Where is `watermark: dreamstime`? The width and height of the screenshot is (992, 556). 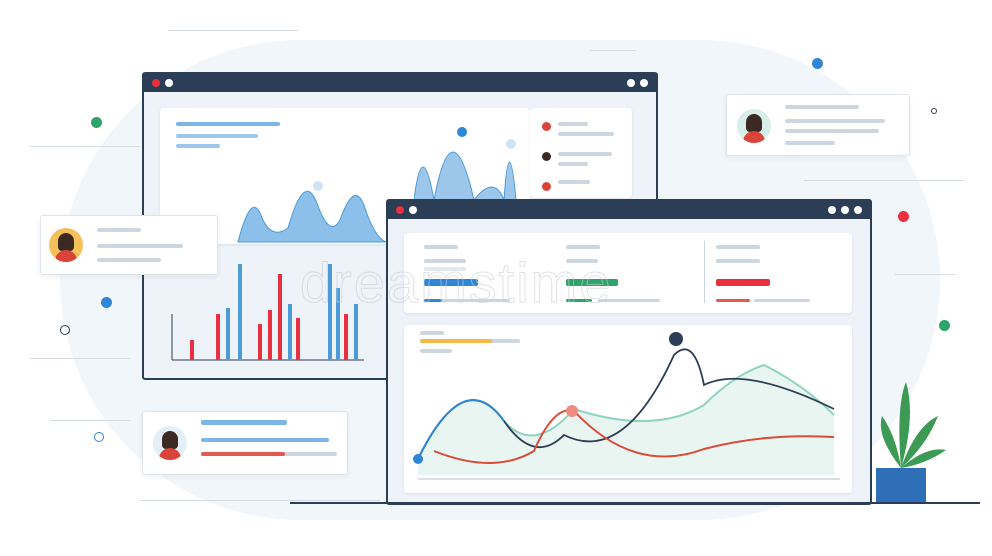 watermark: dreamstime is located at coordinates (456, 283).